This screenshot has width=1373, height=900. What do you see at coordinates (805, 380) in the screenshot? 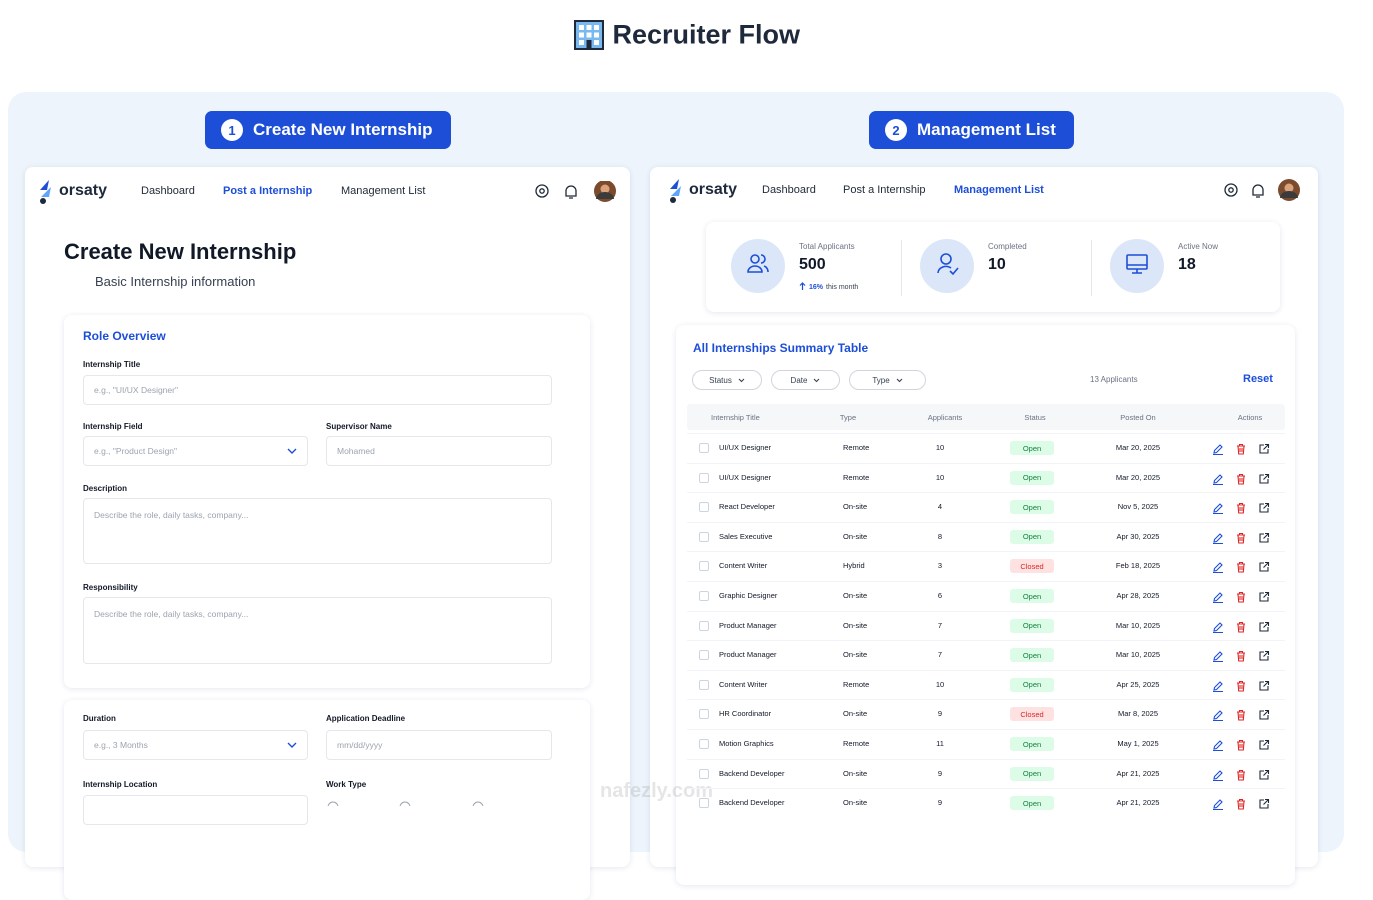
I see `filter-dropdown: Date` at bounding box center [805, 380].